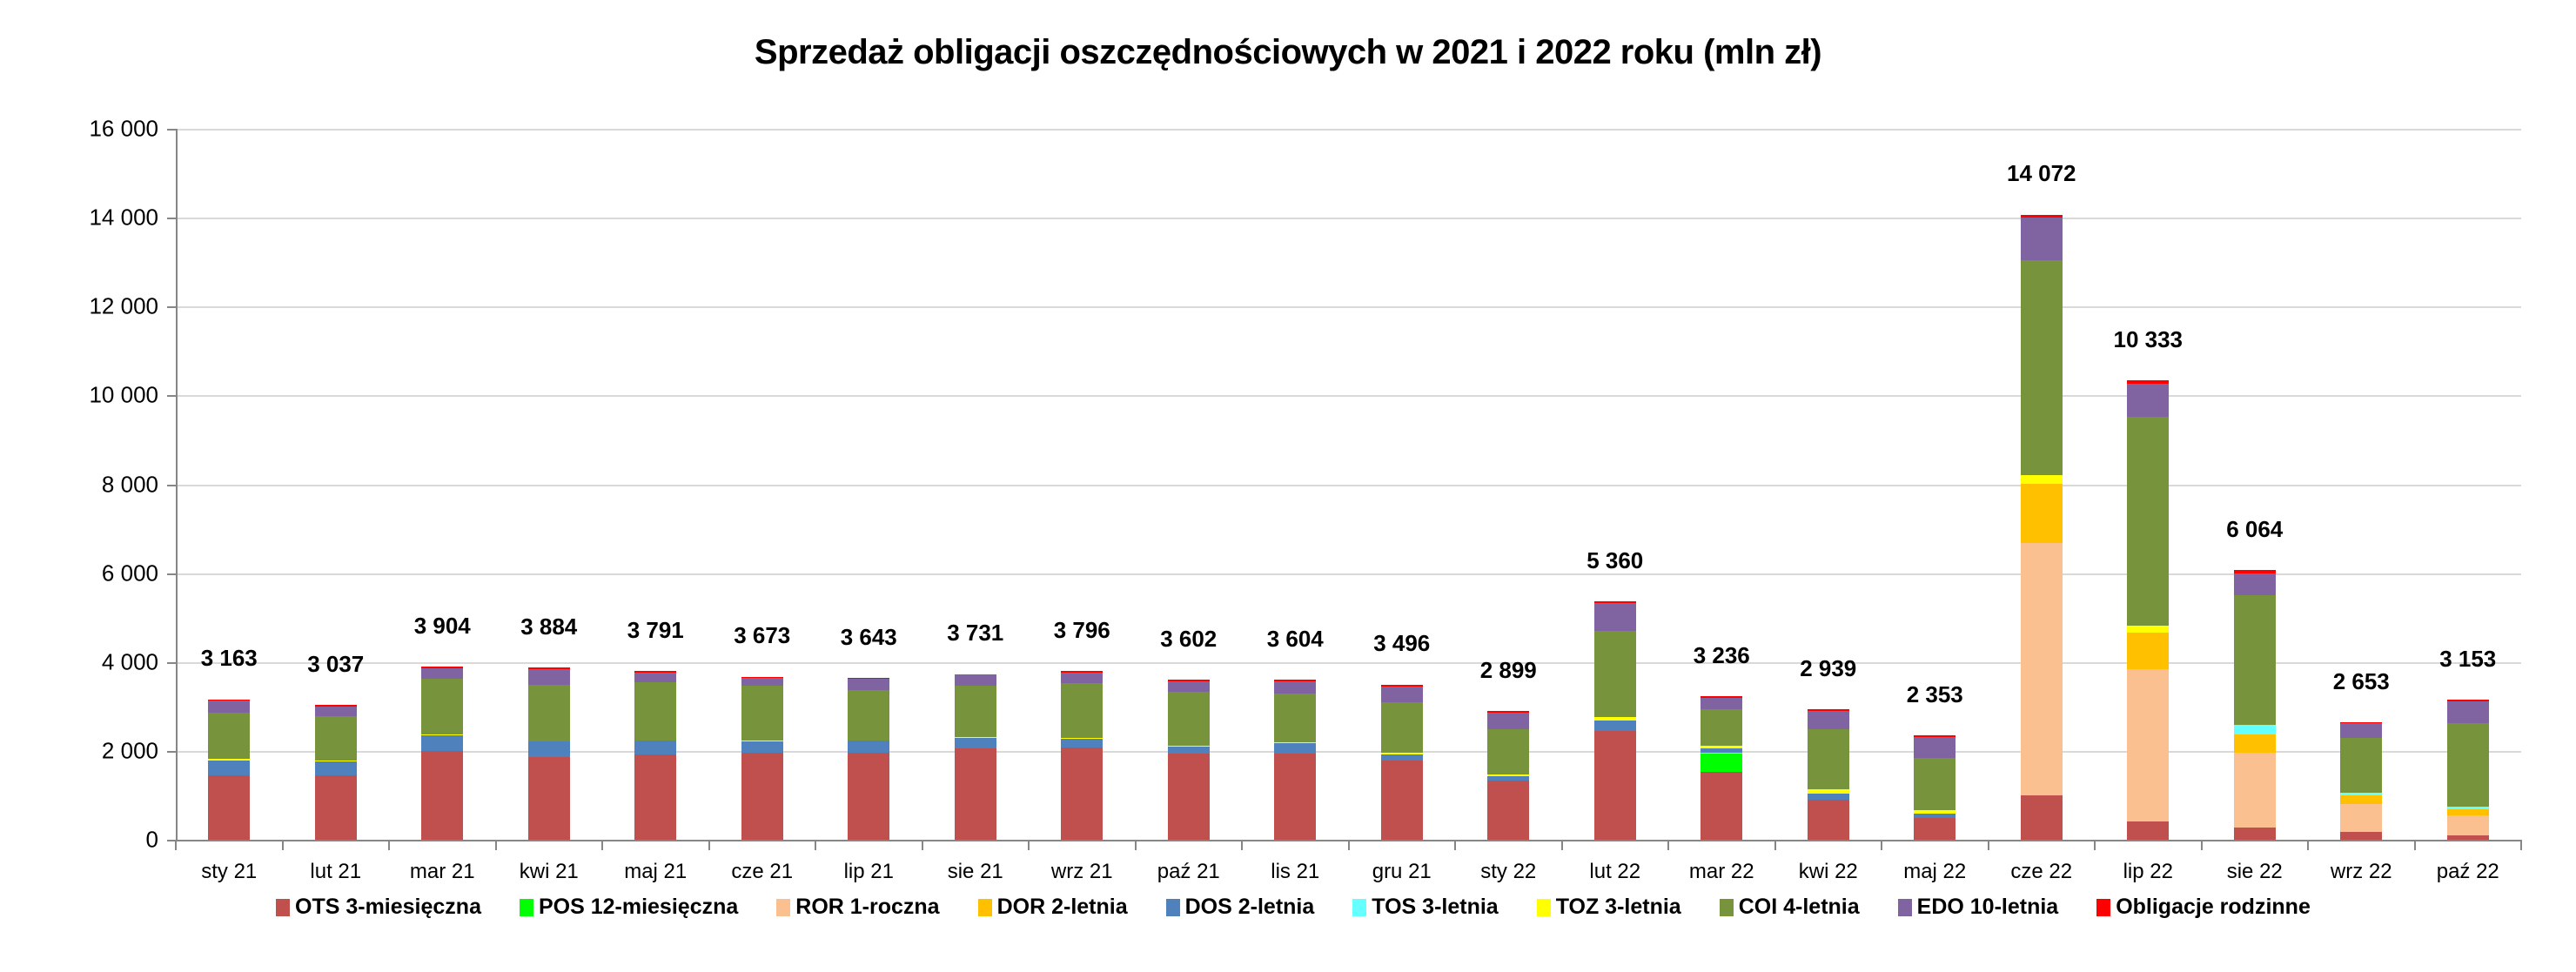 The height and width of the screenshot is (972, 2576). What do you see at coordinates (1722, 763) in the screenshot?
I see `bar-segment-pos` at bounding box center [1722, 763].